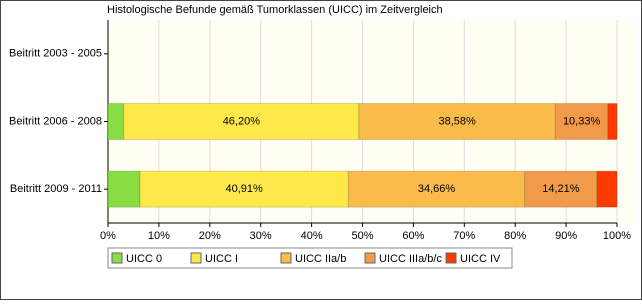 This screenshot has width=642, height=305. What do you see at coordinates (210, 236) in the screenshot?
I see `x-tick-label: 20%` at bounding box center [210, 236].